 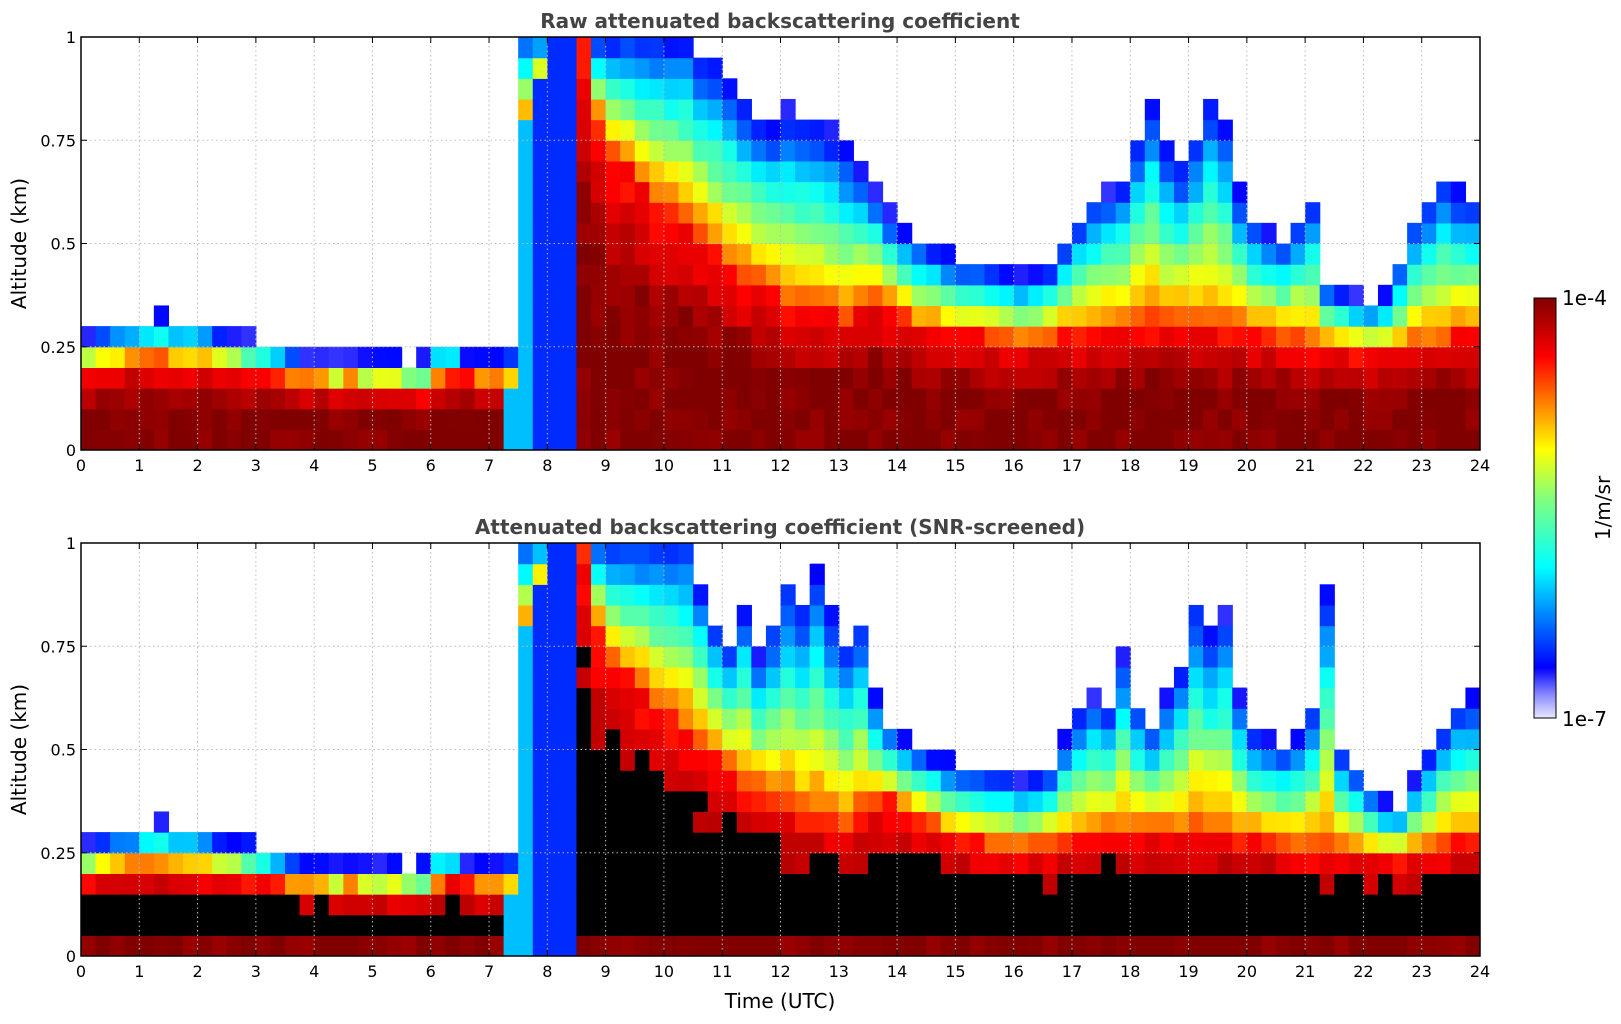 I want to click on x-tick-label: 8, so click(x=547, y=971).